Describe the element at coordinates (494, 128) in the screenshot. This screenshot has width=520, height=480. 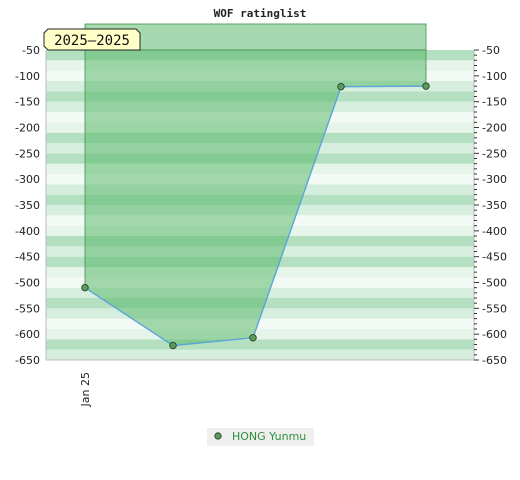
I see `y-tick-label-right: -200` at that location.